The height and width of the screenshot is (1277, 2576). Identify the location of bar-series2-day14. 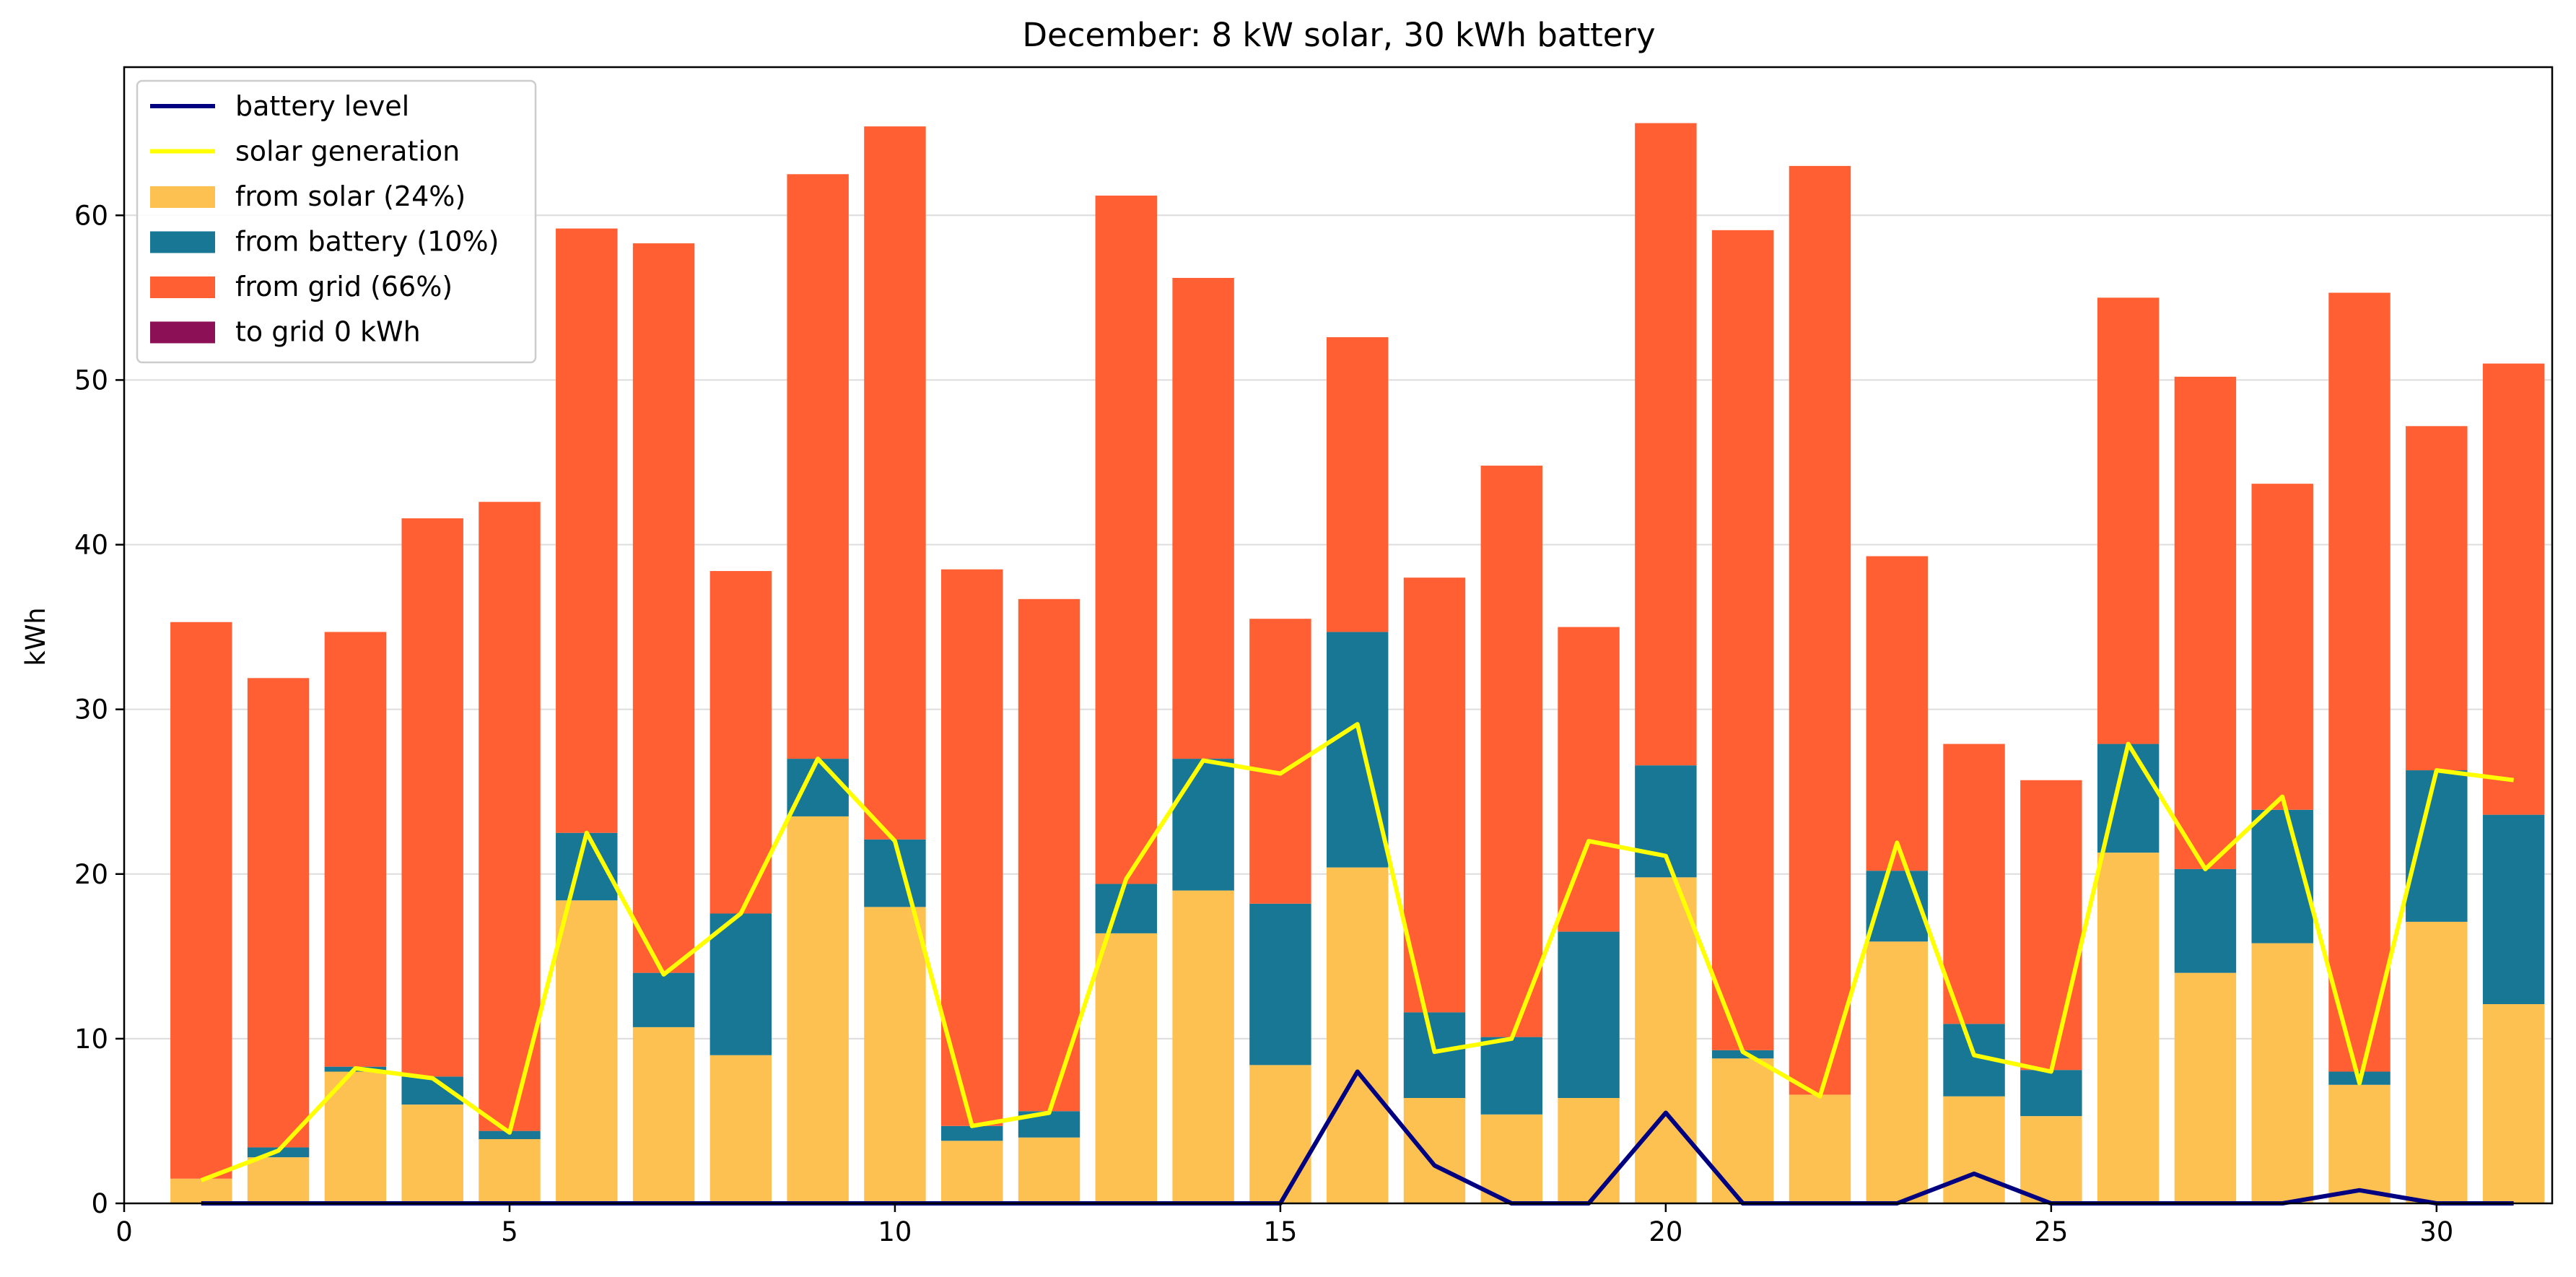
(1203, 518).